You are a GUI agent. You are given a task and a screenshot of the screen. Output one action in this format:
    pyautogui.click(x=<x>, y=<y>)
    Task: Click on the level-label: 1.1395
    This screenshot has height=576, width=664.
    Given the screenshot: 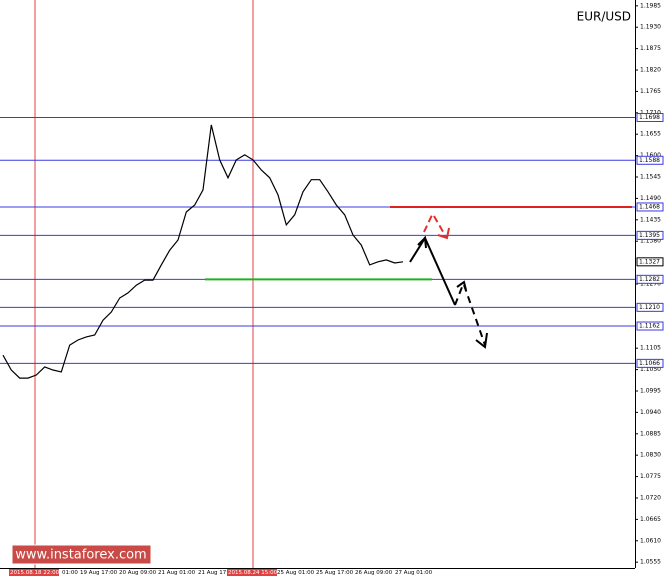 What is the action you would take?
    pyautogui.click(x=649, y=235)
    